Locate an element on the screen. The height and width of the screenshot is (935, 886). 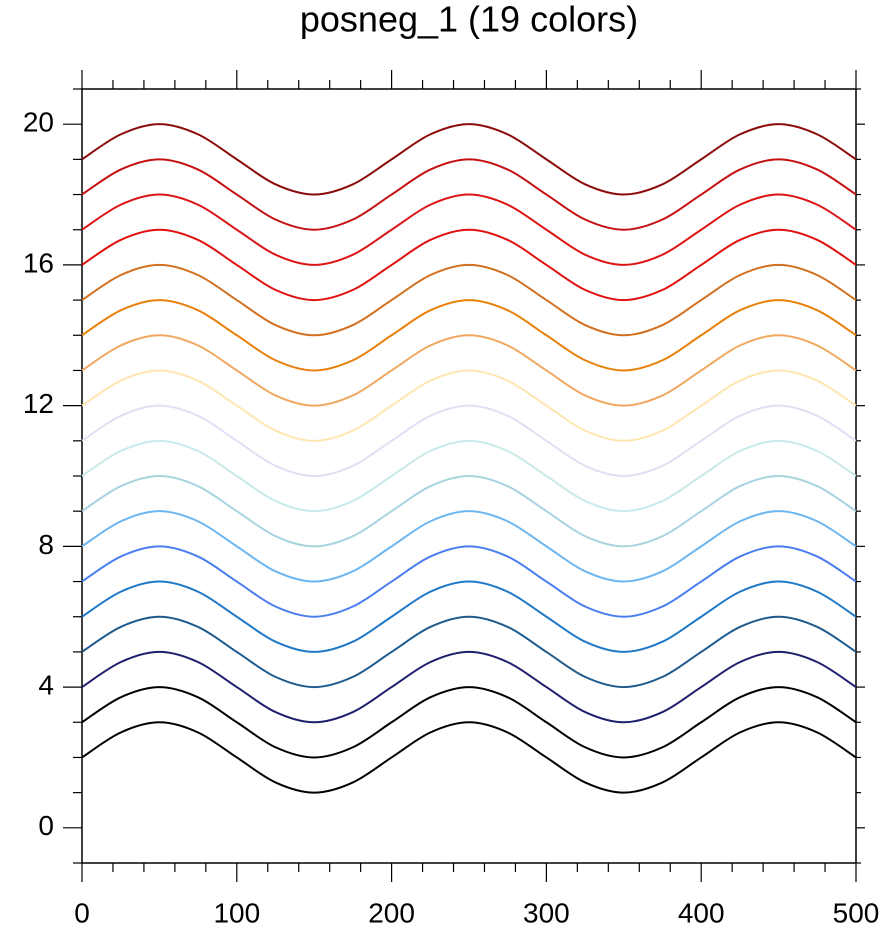
x-tick-label: 300 is located at coordinates (546, 912).